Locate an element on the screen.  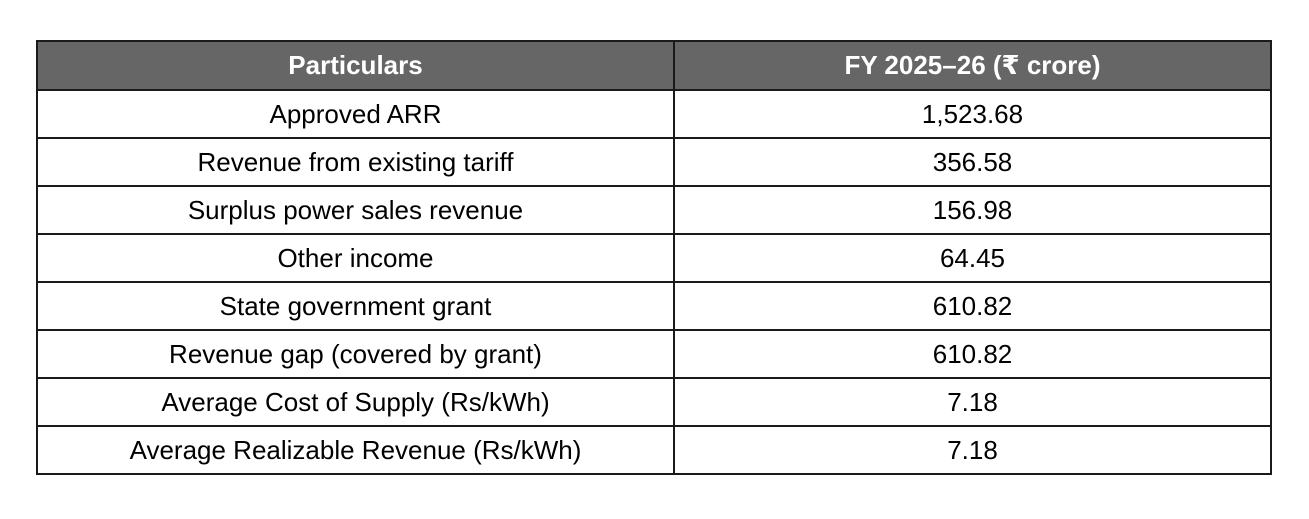
table-row: Revenue gap (covered by grant) 610.82 is located at coordinates (654, 354).